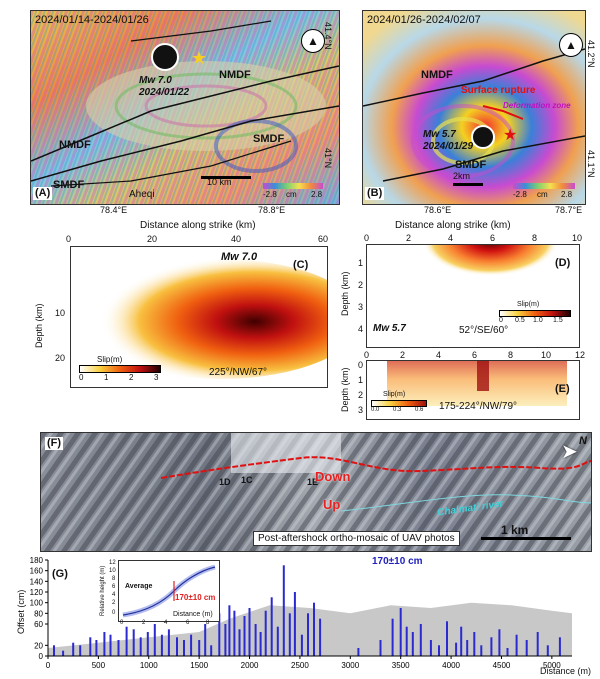 The image size is (600, 679). Describe the element at coordinates (345, 293) in the screenshot. I see `panel-d-ytitle: Depth (km)` at that location.